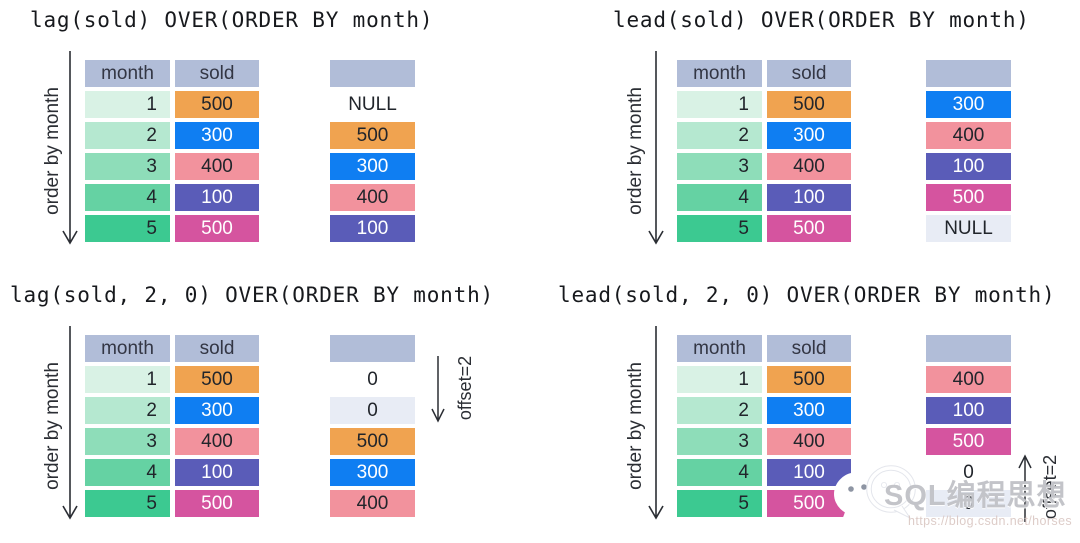 The height and width of the screenshot is (543, 1080). I want to click on offset-up-arrow-icon, so click(1025, 488).